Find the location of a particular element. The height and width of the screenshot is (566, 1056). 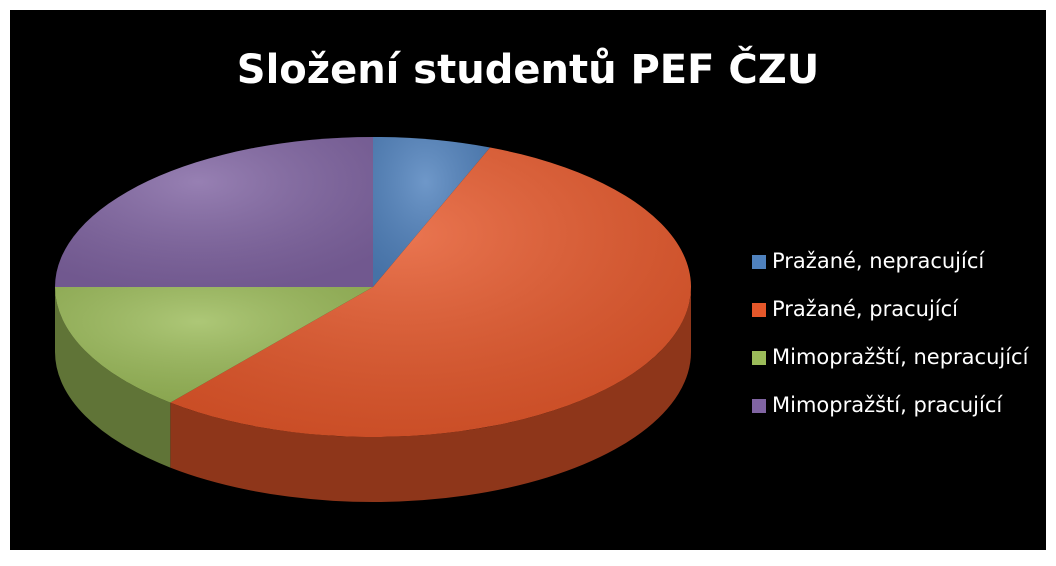

chart-title: Složení studentů PEF ČZU is located at coordinates (528, 69).